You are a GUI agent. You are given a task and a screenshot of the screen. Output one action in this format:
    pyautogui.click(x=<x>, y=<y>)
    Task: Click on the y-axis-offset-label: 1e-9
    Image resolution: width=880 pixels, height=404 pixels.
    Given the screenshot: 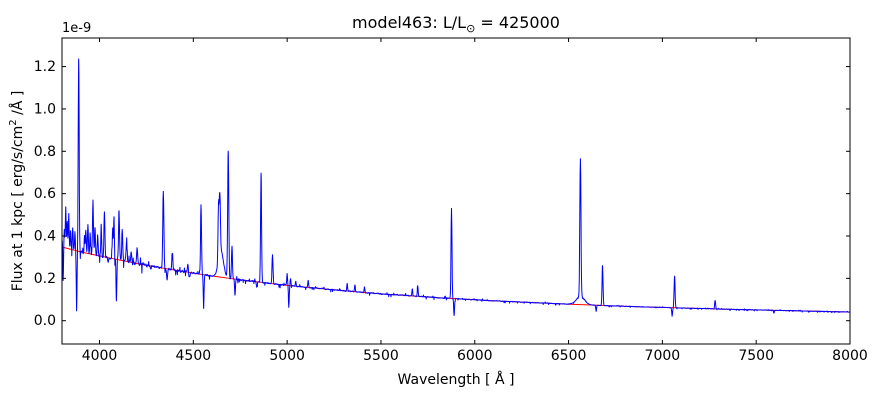 What is the action you would take?
    pyautogui.click(x=76, y=28)
    